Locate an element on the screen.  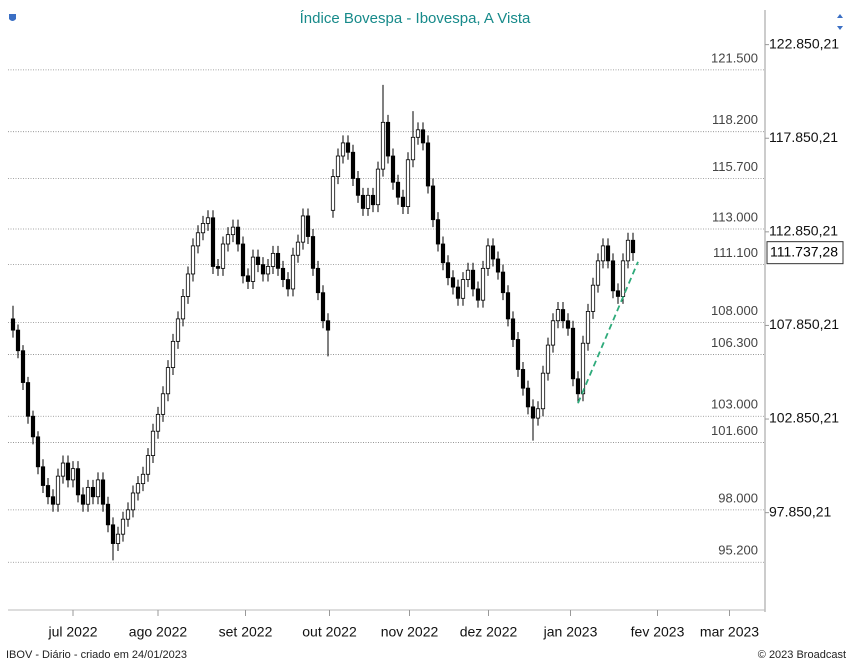
last-price-box is located at coordinates (805, 253).